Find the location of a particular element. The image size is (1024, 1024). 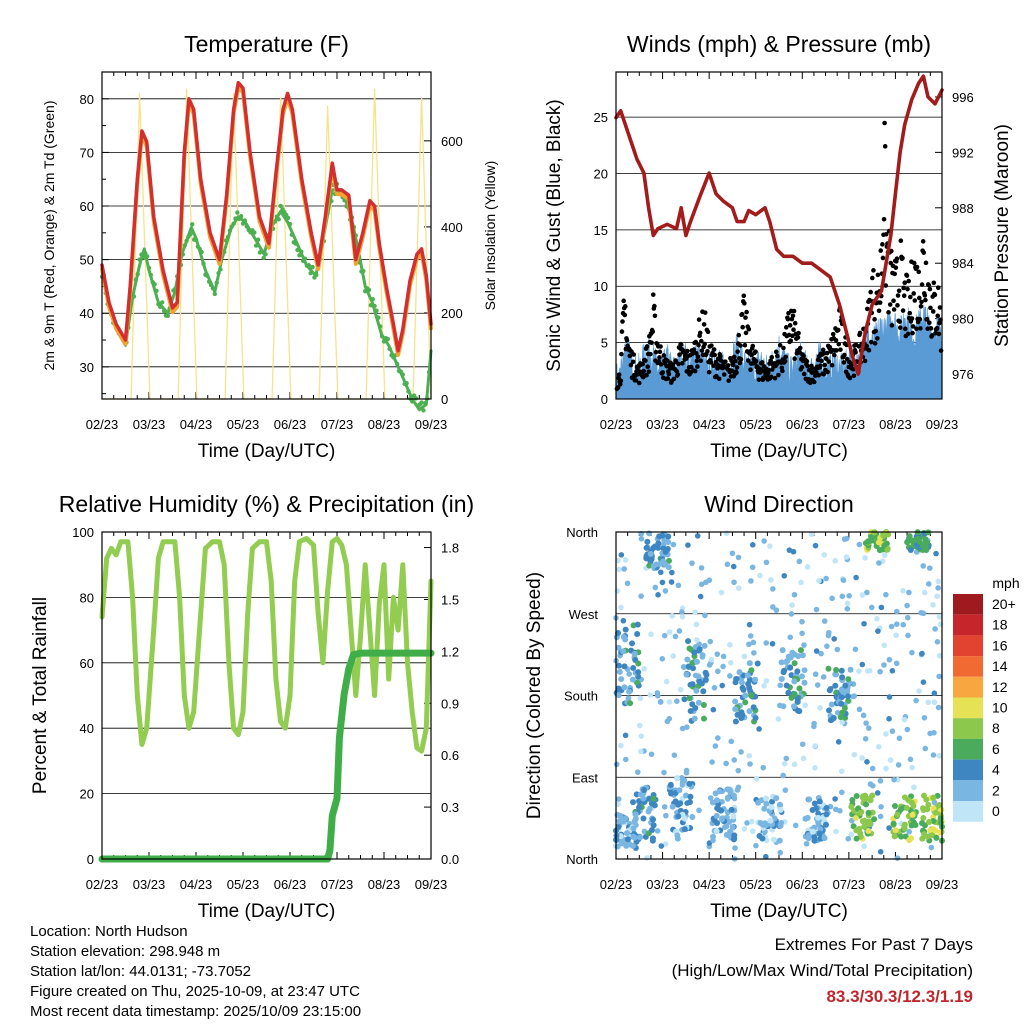

humidity-y2tick-label: 0.3 is located at coordinates (450, 807).